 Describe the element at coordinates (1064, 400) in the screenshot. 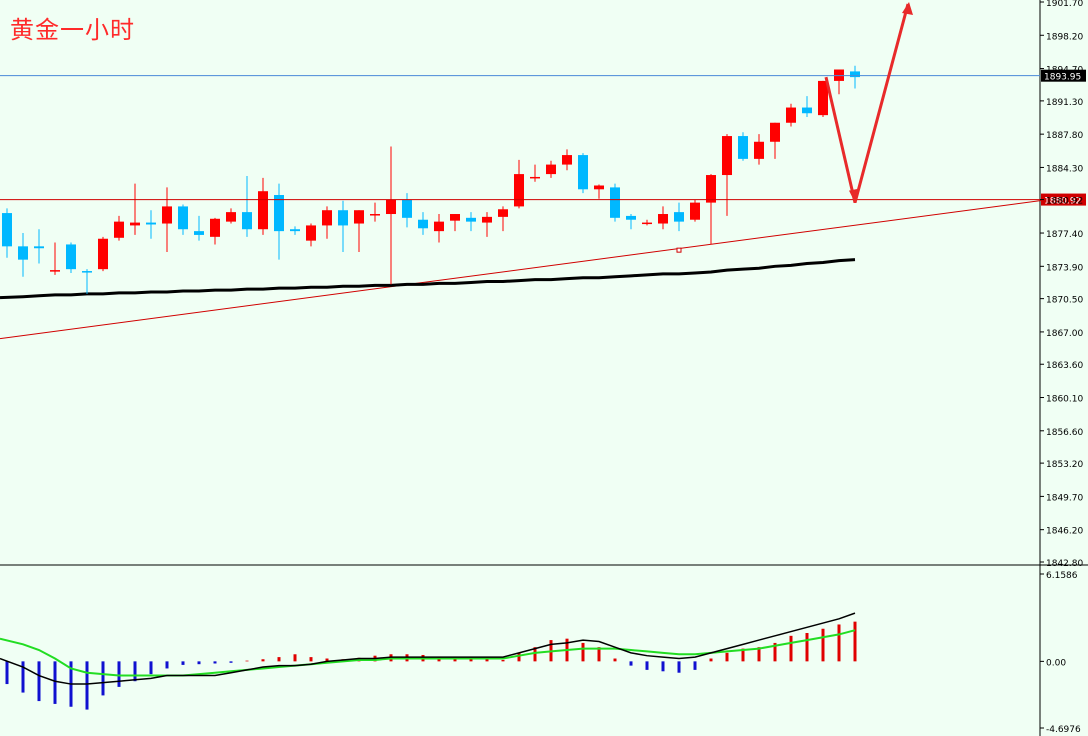

I see `price-tick-label: 1860.10` at that location.